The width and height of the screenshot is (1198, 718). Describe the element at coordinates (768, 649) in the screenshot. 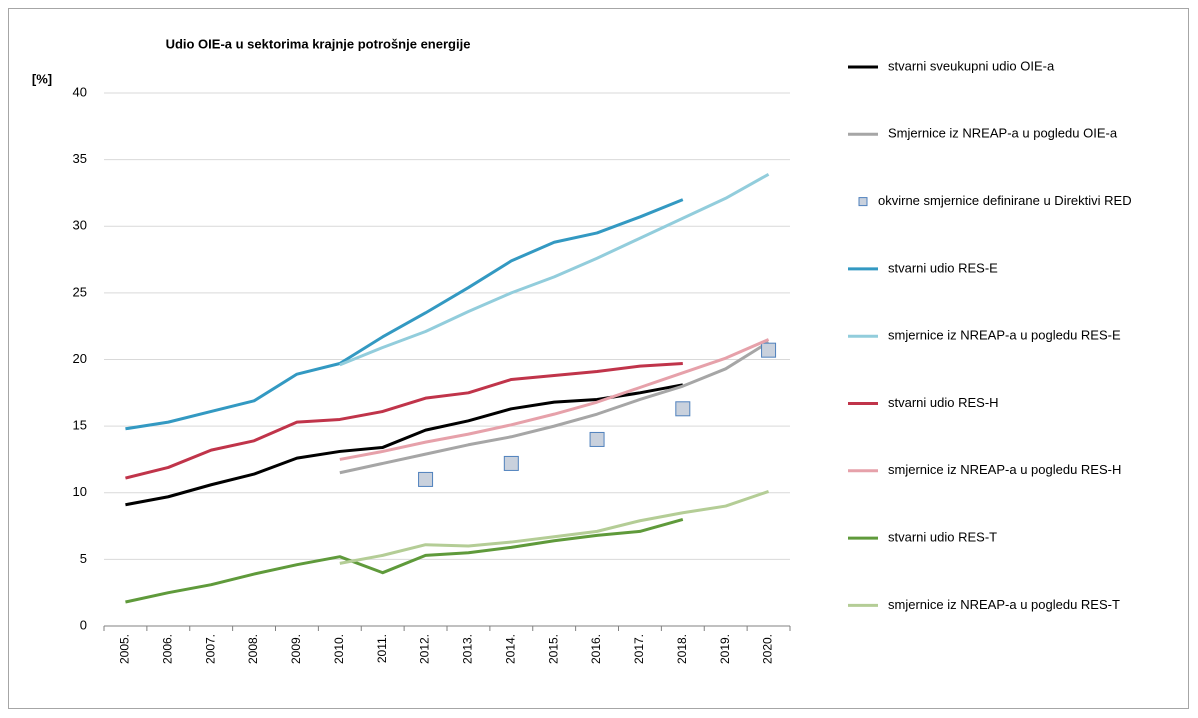

I see `x-tick-label: 2020.` at that location.